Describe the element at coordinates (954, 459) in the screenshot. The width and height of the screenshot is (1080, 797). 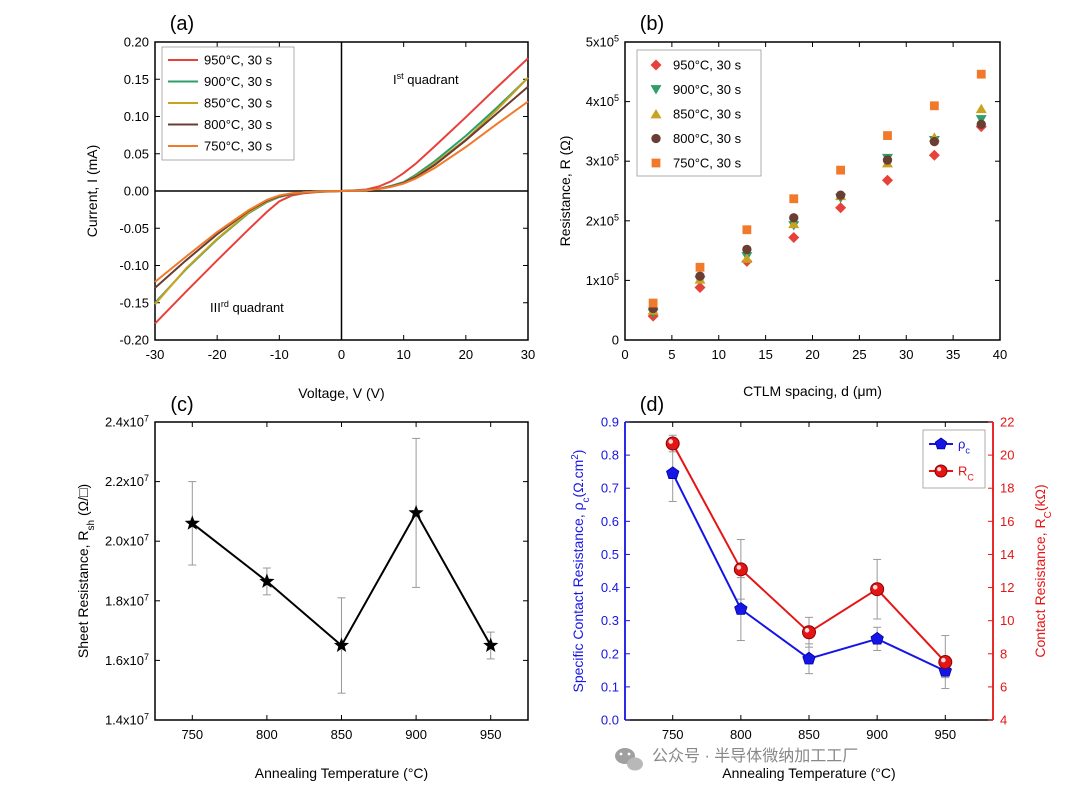
I see `d-legend: ρc RC` at that location.